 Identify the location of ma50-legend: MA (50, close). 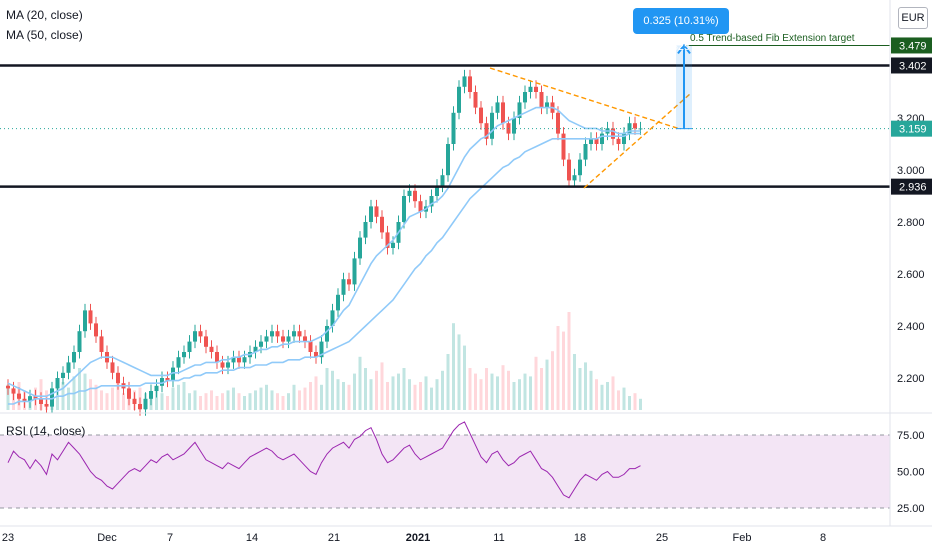
(44, 35).